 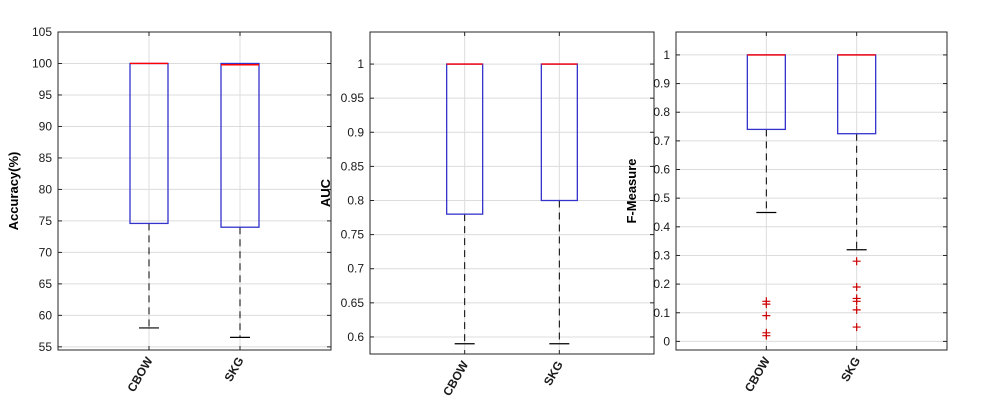 What do you see at coordinates (353, 303) in the screenshot?
I see `y-tick-label: 0.65` at bounding box center [353, 303].